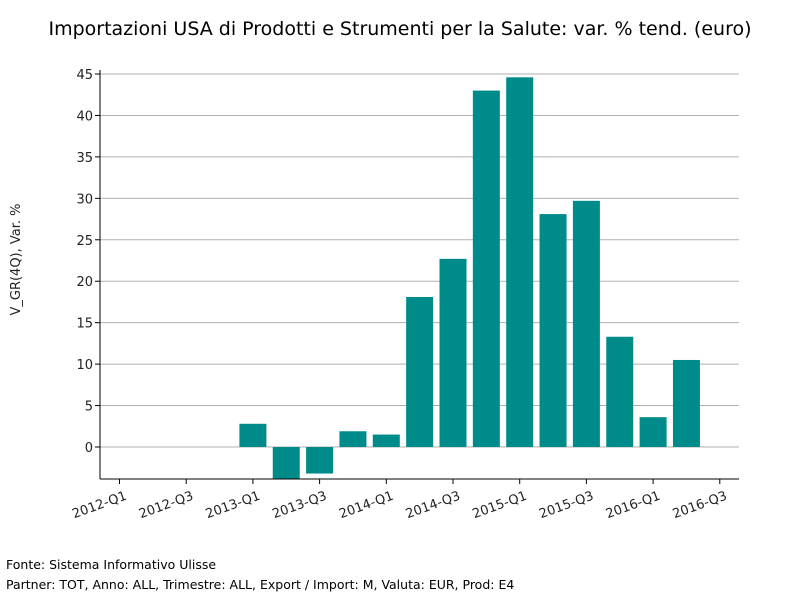 The image size is (800, 600). Describe the element at coordinates (89, 407) in the screenshot. I see `y-tick-label: 5` at that location.